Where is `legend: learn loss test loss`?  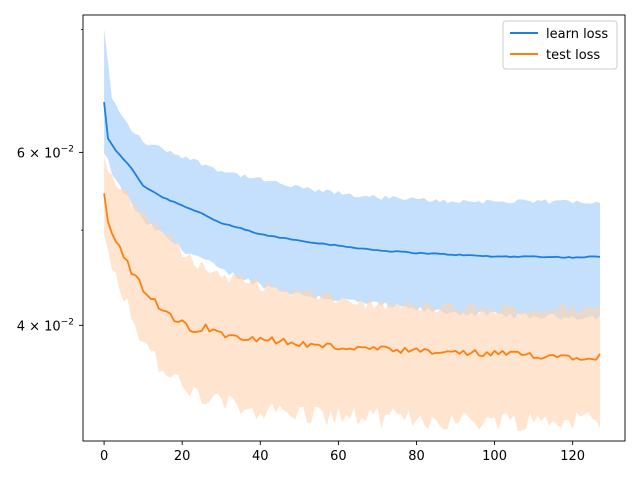 legend: learn loss test loss is located at coordinates (560, 45).